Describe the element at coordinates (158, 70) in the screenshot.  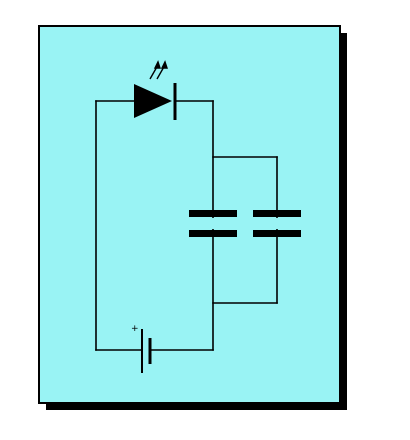
I see `led-light-arrows-icon` at that location.